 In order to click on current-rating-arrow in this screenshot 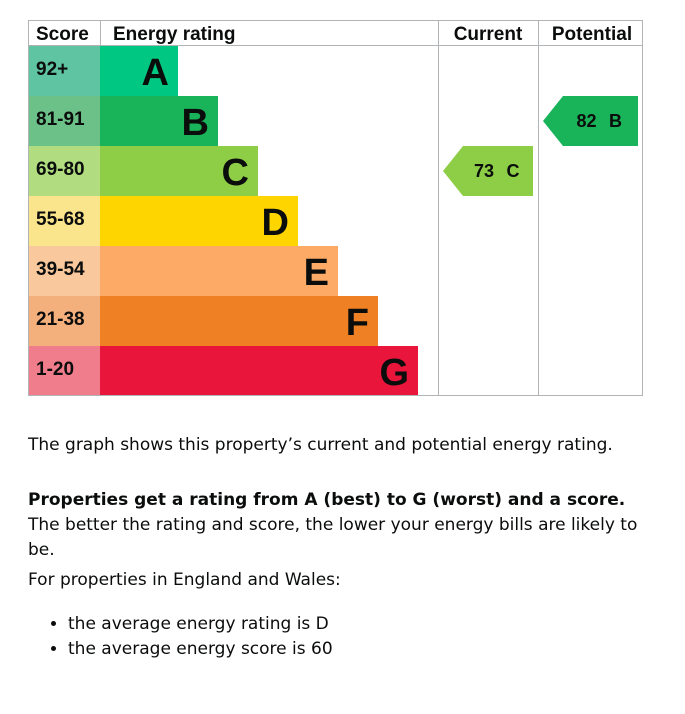, I will do `click(488, 171)`.